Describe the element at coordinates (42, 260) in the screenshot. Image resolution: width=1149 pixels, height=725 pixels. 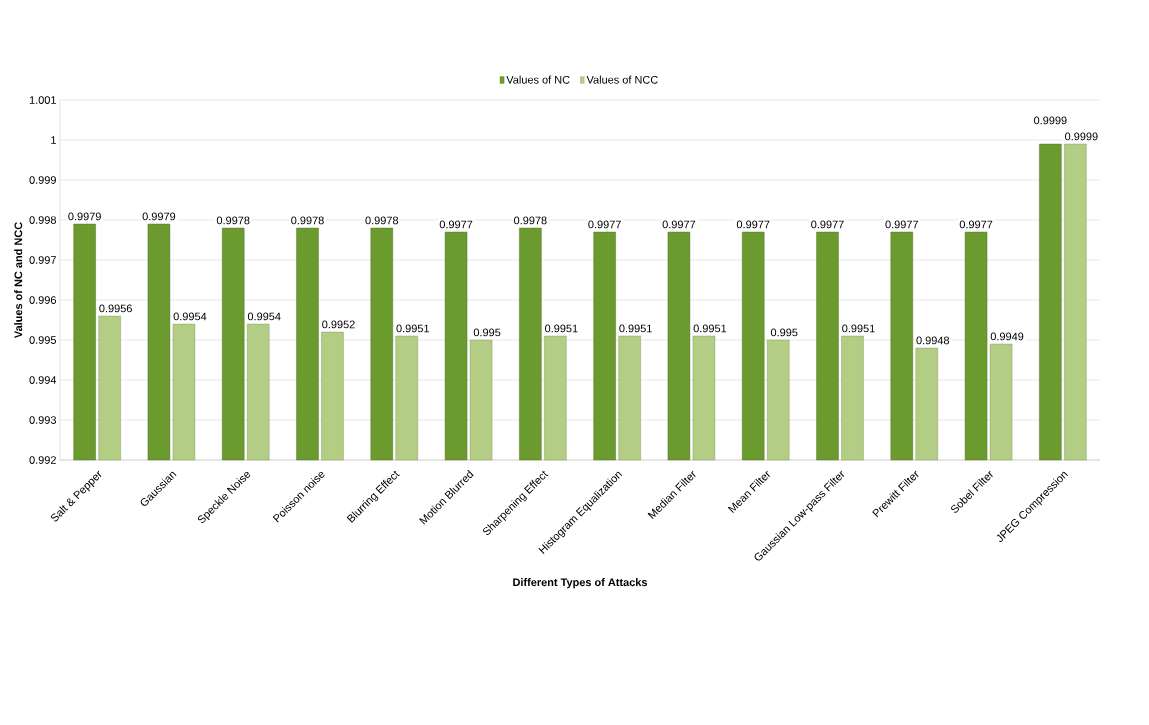
I see `y-tick-label: 0.997` at that location.